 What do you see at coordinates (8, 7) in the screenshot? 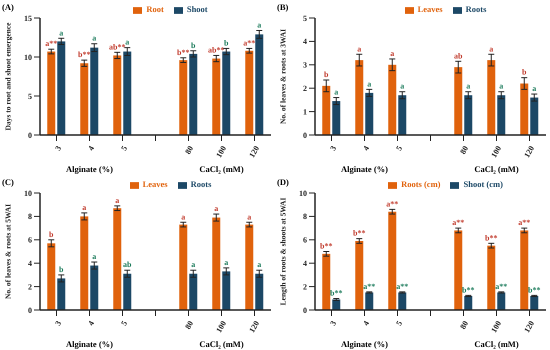
I see `chart-title: (A)` at bounding box center [8, 7].